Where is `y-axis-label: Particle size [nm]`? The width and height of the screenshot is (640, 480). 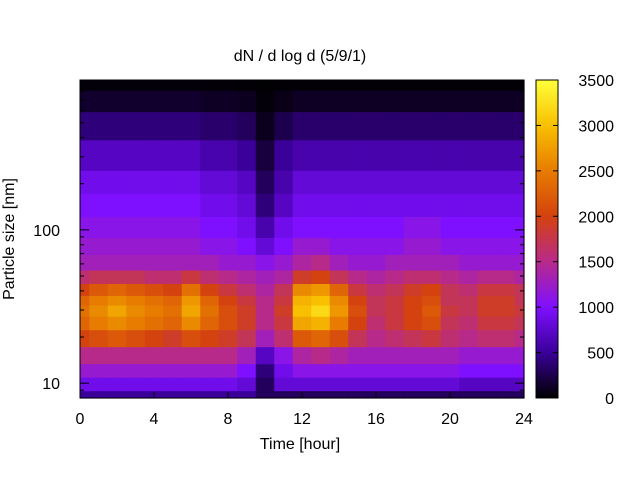
y-axis-label: Particle size [nm] is located at coordinates (9, 239).